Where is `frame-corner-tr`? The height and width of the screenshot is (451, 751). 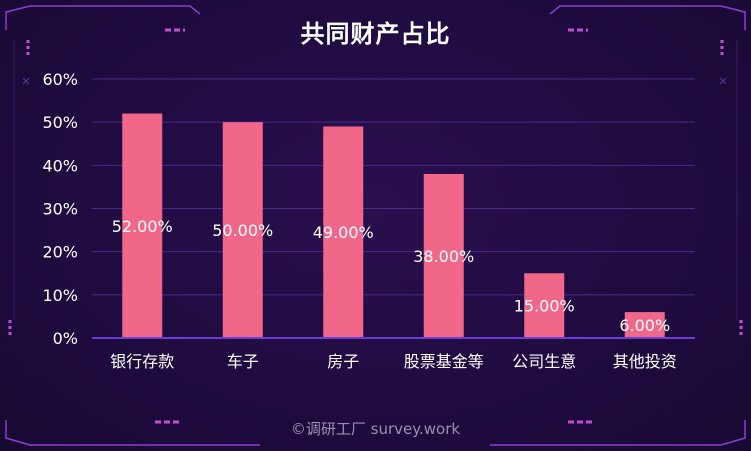 frame-corner-tr is located at coordinates (647, 17).